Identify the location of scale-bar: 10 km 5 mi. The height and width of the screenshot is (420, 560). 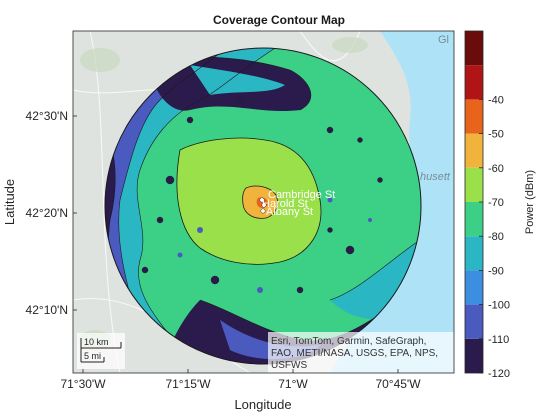
(101, 351).